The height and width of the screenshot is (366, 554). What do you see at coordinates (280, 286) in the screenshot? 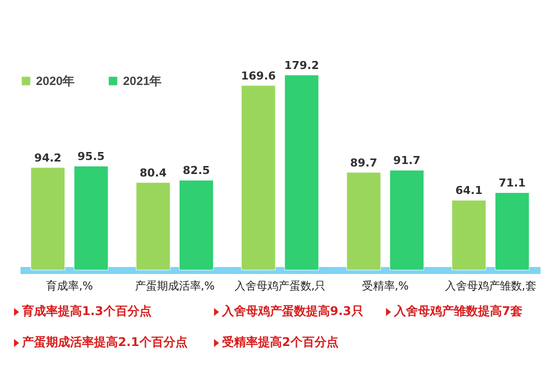
I see `x-tick-label: 入舍母鸡产蛋数,只` at bounding box center [280, 286].